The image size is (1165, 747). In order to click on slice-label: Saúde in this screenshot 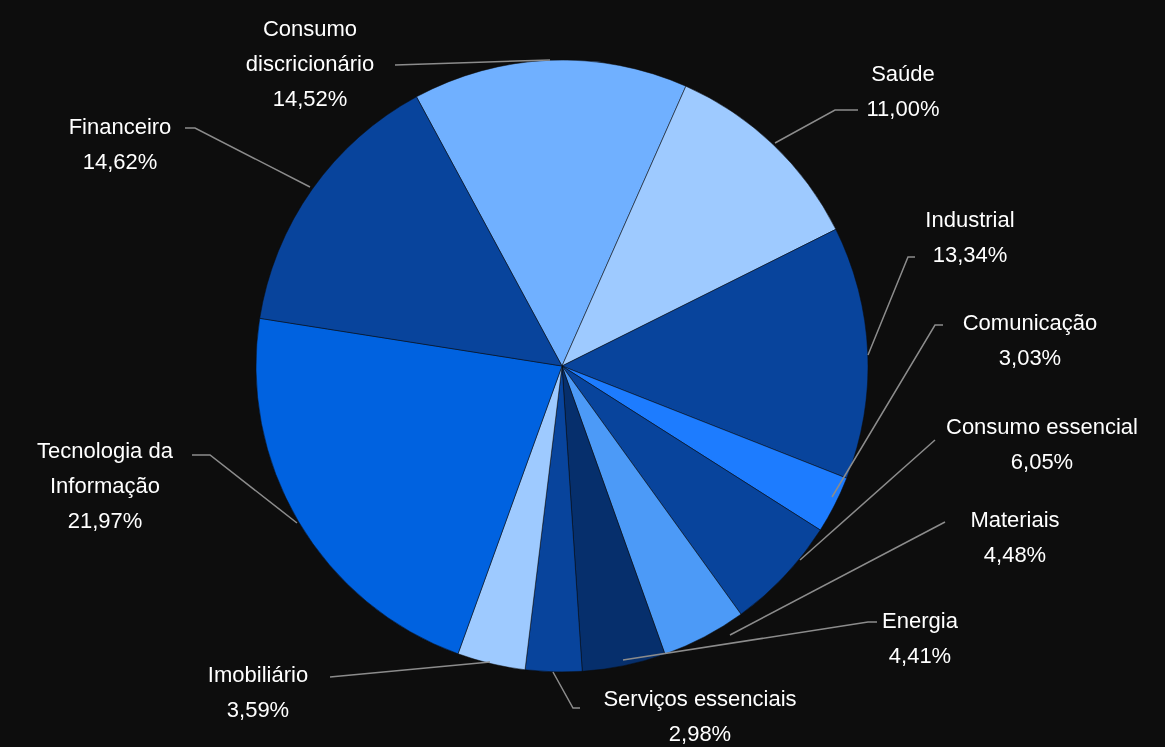, I will do `click(903, 73)`.